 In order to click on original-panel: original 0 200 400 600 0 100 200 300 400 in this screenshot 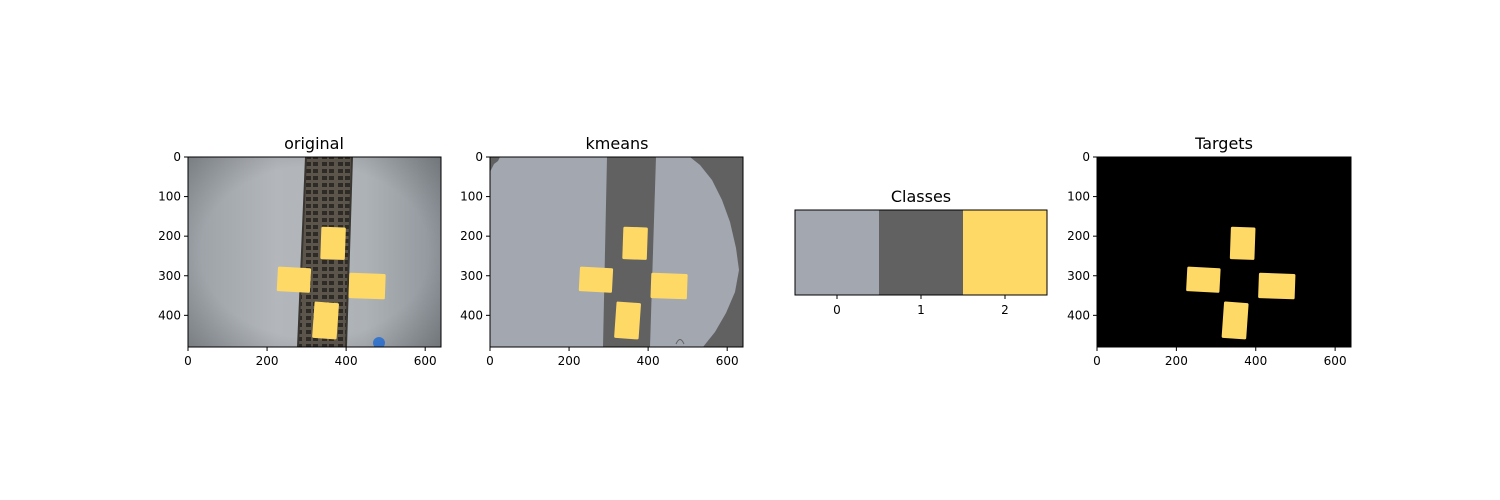, I will do `click(300, 251)`.